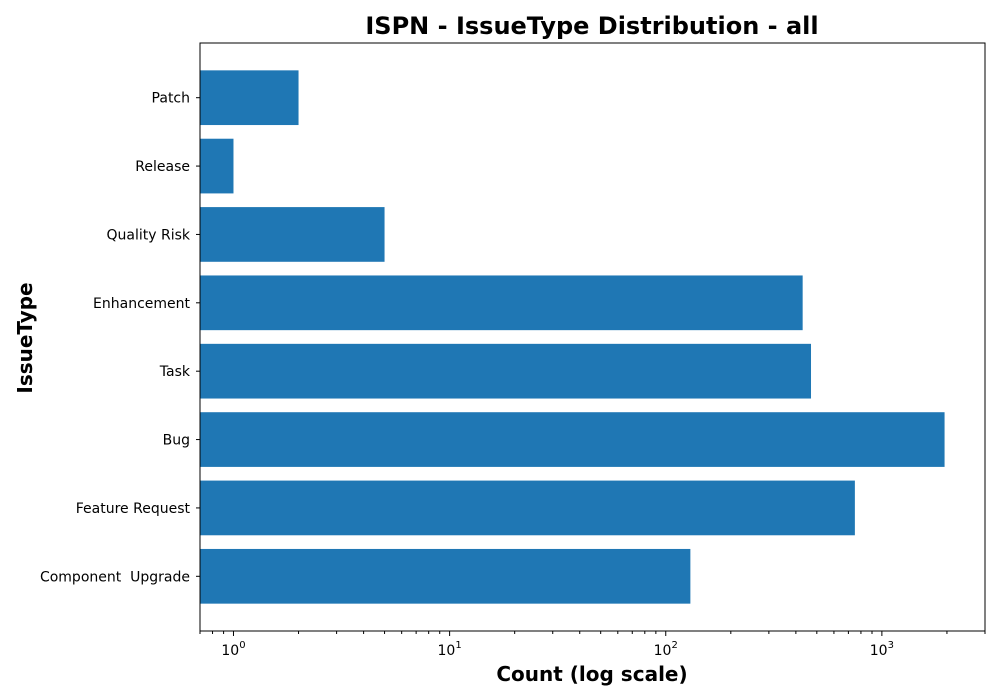  I want to click on x-tick-exponent: 0, so click(242, 645).